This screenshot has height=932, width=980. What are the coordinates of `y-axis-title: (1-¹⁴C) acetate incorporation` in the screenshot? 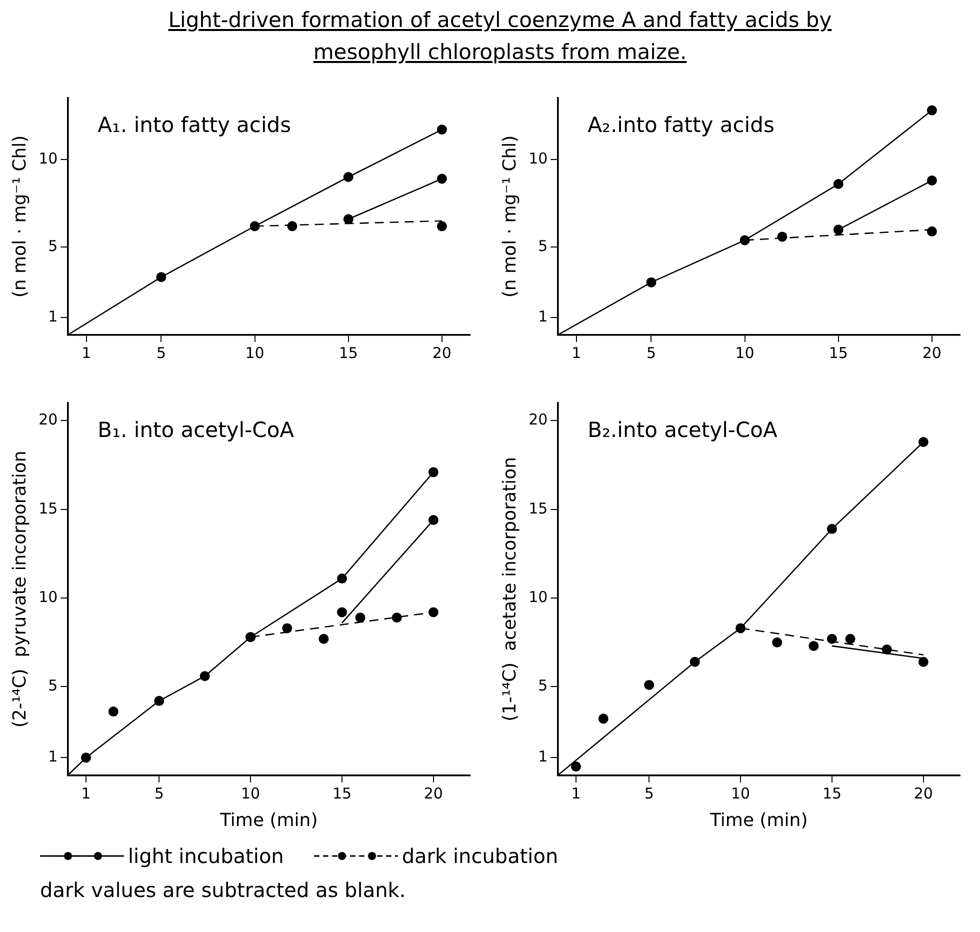 It's located at (509, 589).